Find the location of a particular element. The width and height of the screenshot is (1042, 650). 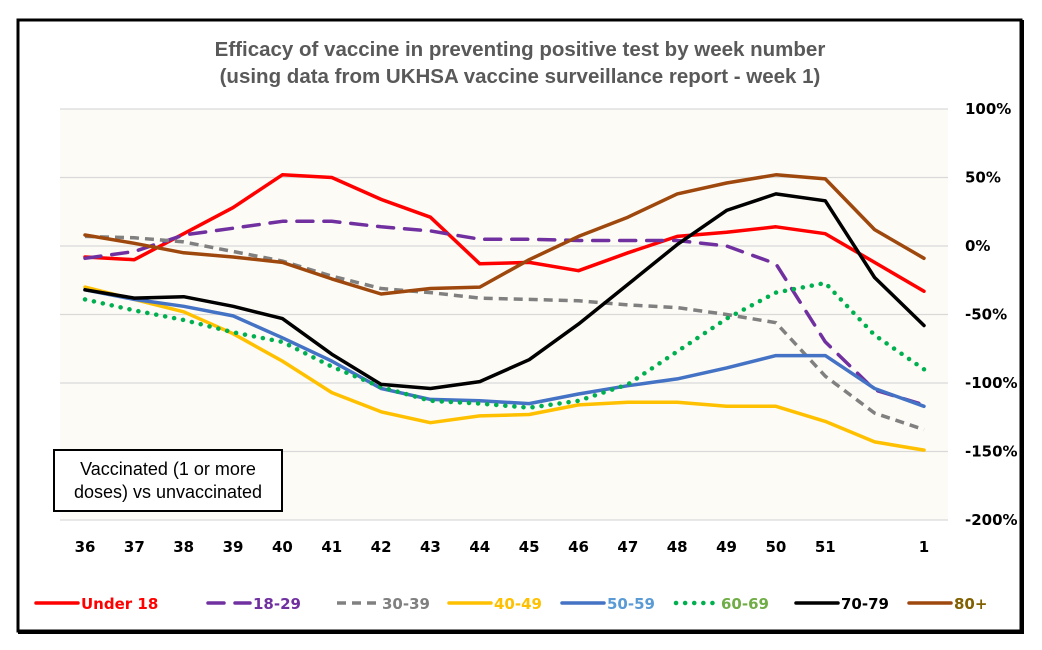

x-tick-label: 45 is located at coordinates (529, 547).